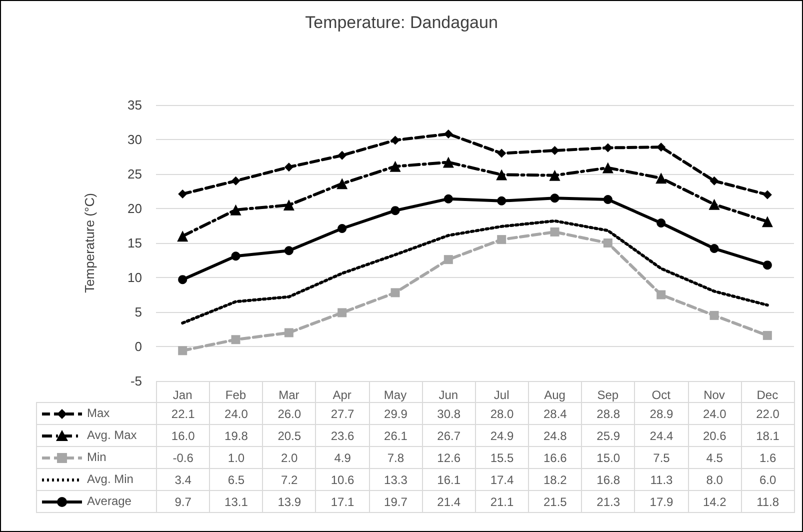 This screenshot has width=803, height=532. Describe the element at coordinates (343, 501) in the screenshot. I see `data-label: 17.1` at that location.